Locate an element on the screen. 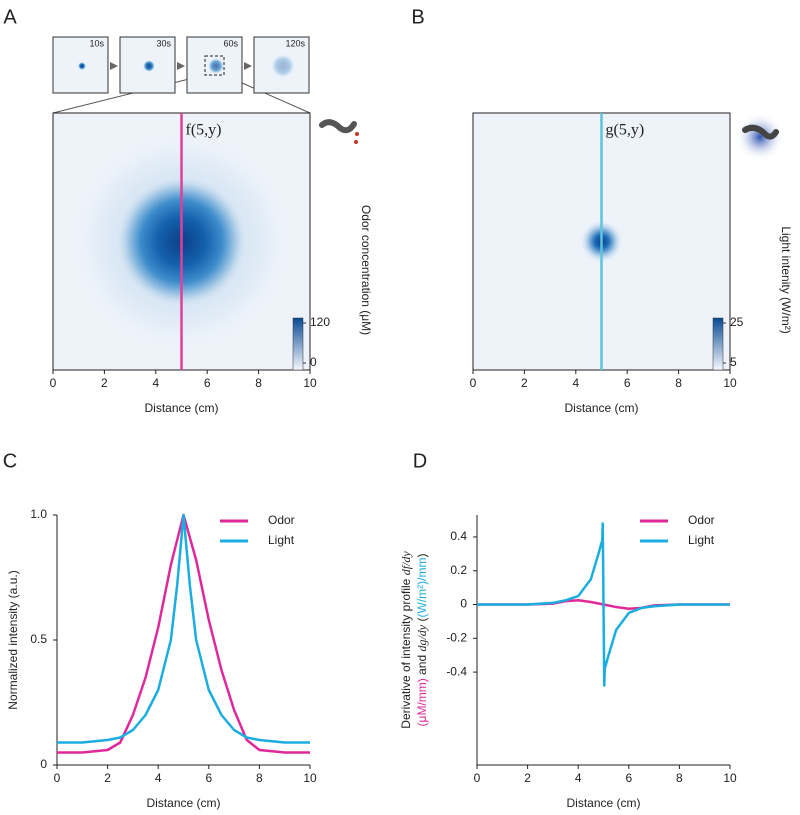 The width and height of the screenshot is (800, 815). panel-label: D is located at coordinates (420, 461).